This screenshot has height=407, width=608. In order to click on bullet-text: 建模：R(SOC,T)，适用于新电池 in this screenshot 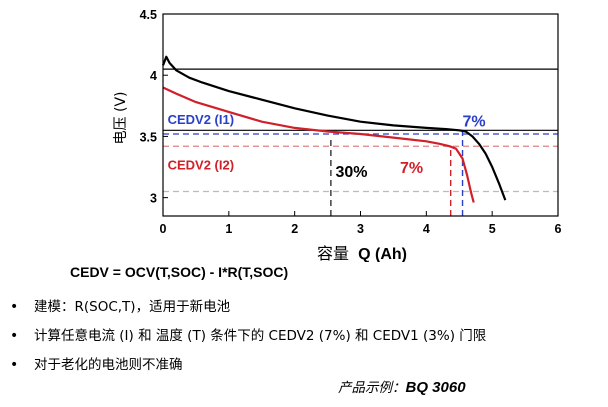, I will do `click(132, 307)`.